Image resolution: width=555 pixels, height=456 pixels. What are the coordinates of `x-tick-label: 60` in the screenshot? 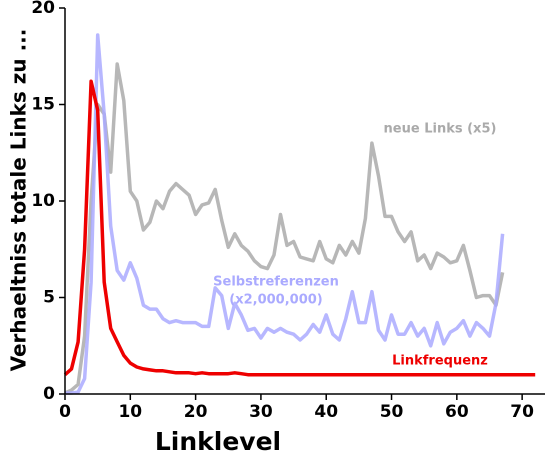 It's located at (457, 412).